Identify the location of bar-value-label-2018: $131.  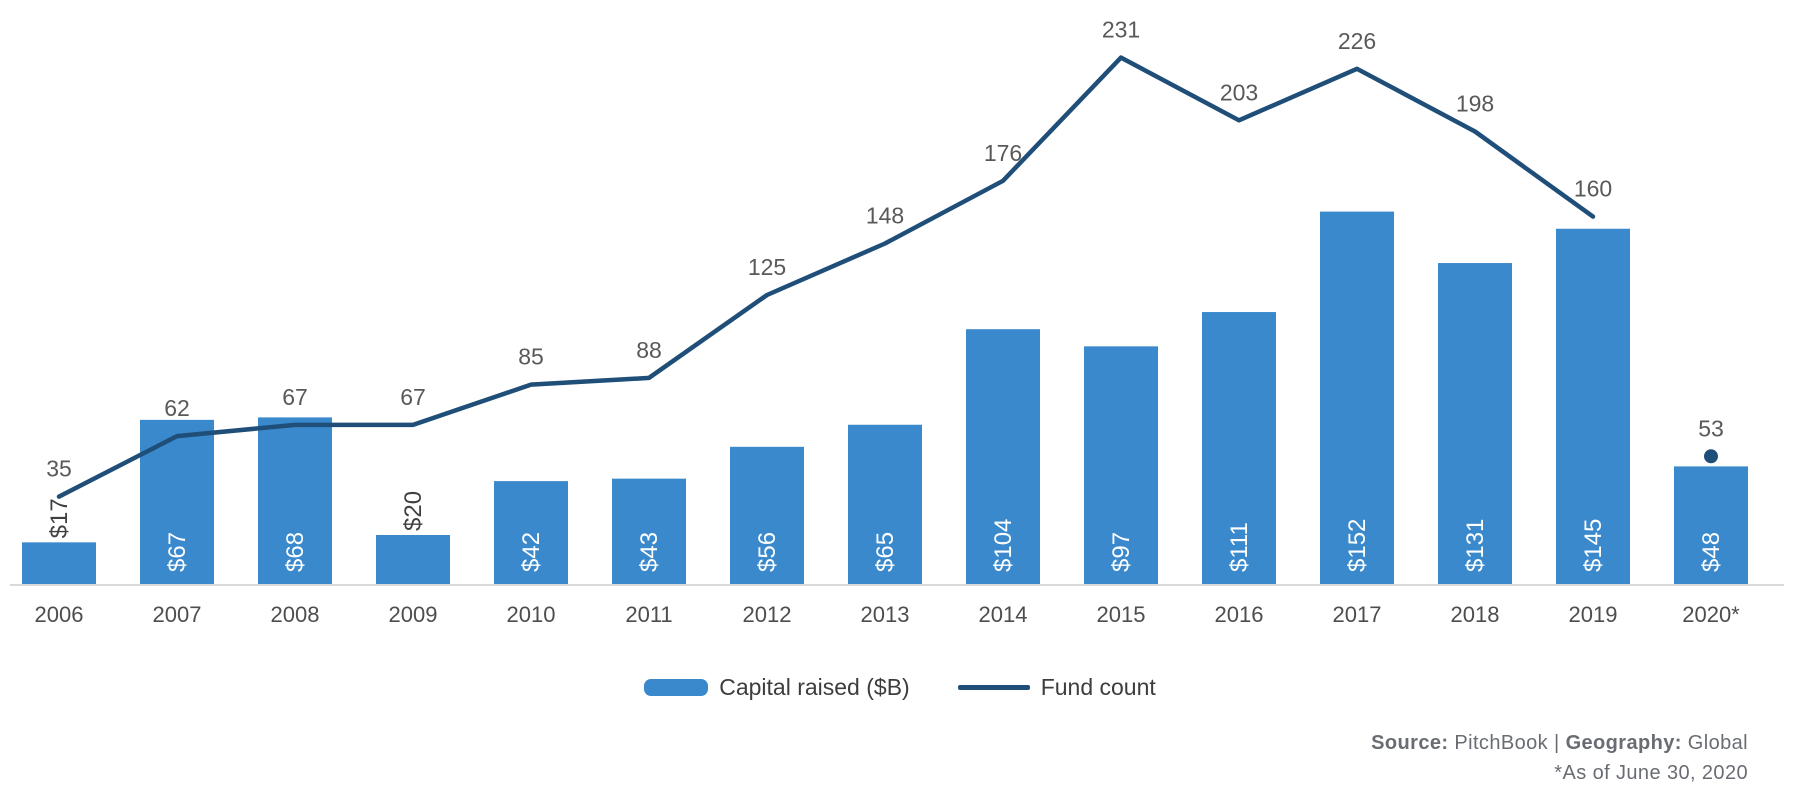
(1475, 545).